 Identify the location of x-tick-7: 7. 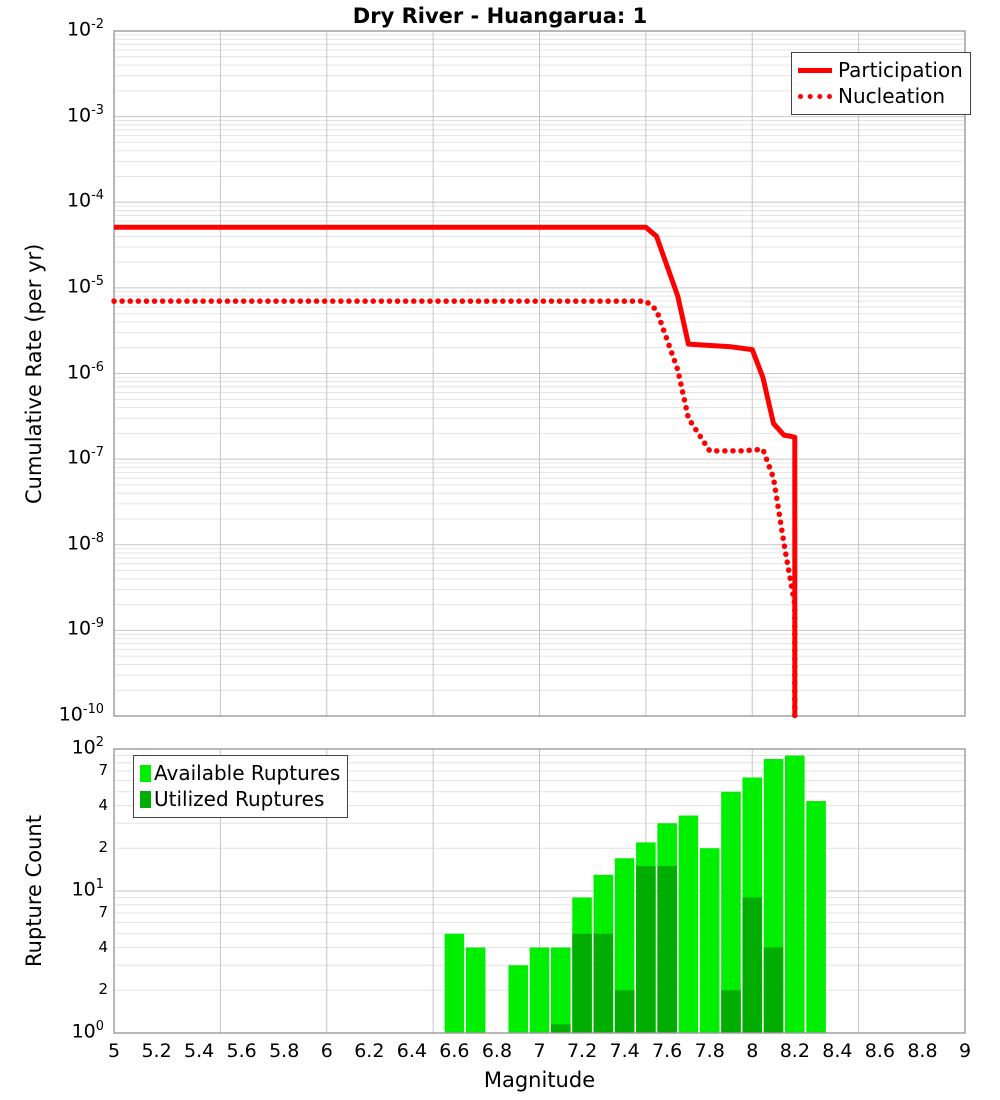
(539, 1051).